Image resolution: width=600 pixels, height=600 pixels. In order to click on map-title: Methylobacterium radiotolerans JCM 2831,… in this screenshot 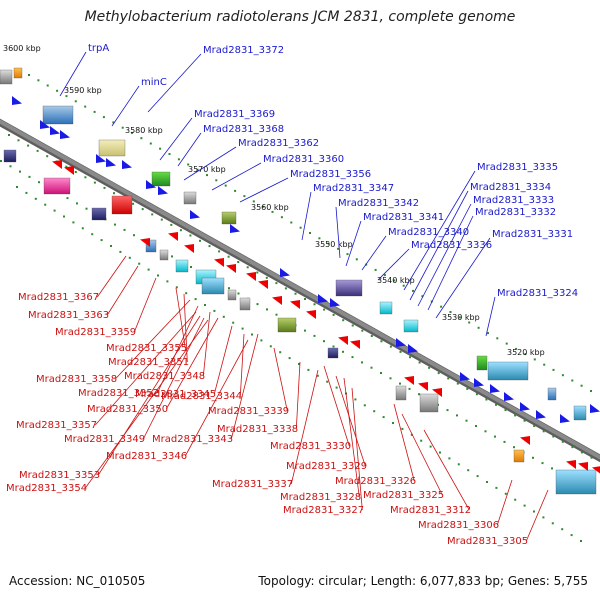, I will do `click(300, 17)`.